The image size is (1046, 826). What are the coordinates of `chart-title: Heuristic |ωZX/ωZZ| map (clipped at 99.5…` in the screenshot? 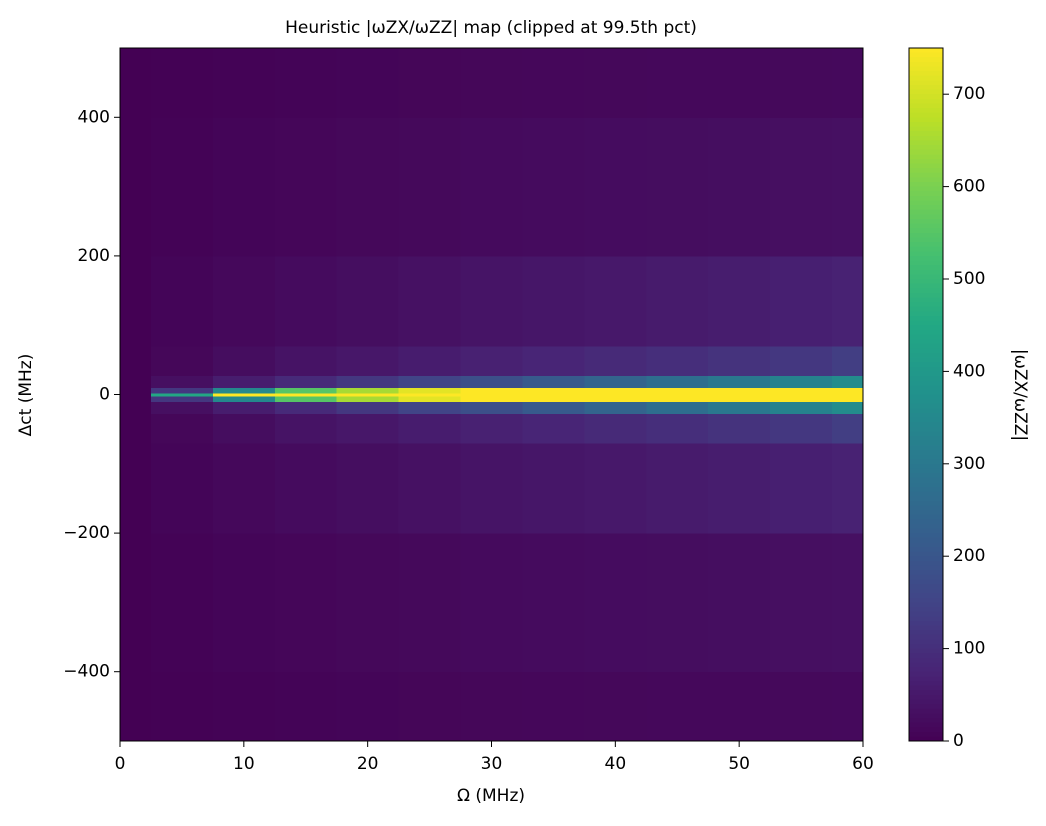 It's located at (491, 28).